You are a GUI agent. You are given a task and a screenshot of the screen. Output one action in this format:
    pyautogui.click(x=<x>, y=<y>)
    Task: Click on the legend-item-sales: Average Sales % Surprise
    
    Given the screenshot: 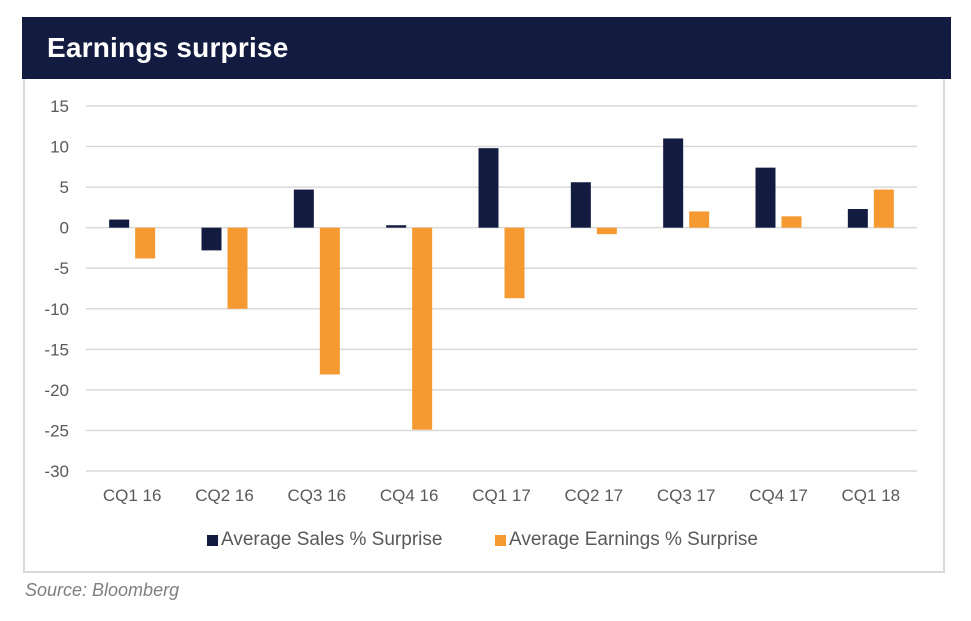 What is the action you would take?
    pyautogui.click(x=324, y=540)
    